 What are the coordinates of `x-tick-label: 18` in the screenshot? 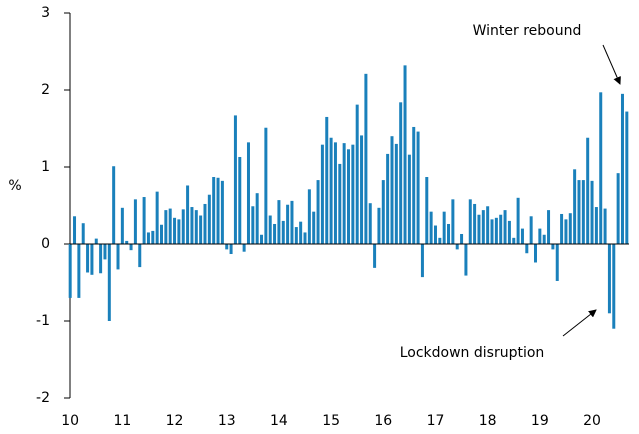 It's located at (488, 421).